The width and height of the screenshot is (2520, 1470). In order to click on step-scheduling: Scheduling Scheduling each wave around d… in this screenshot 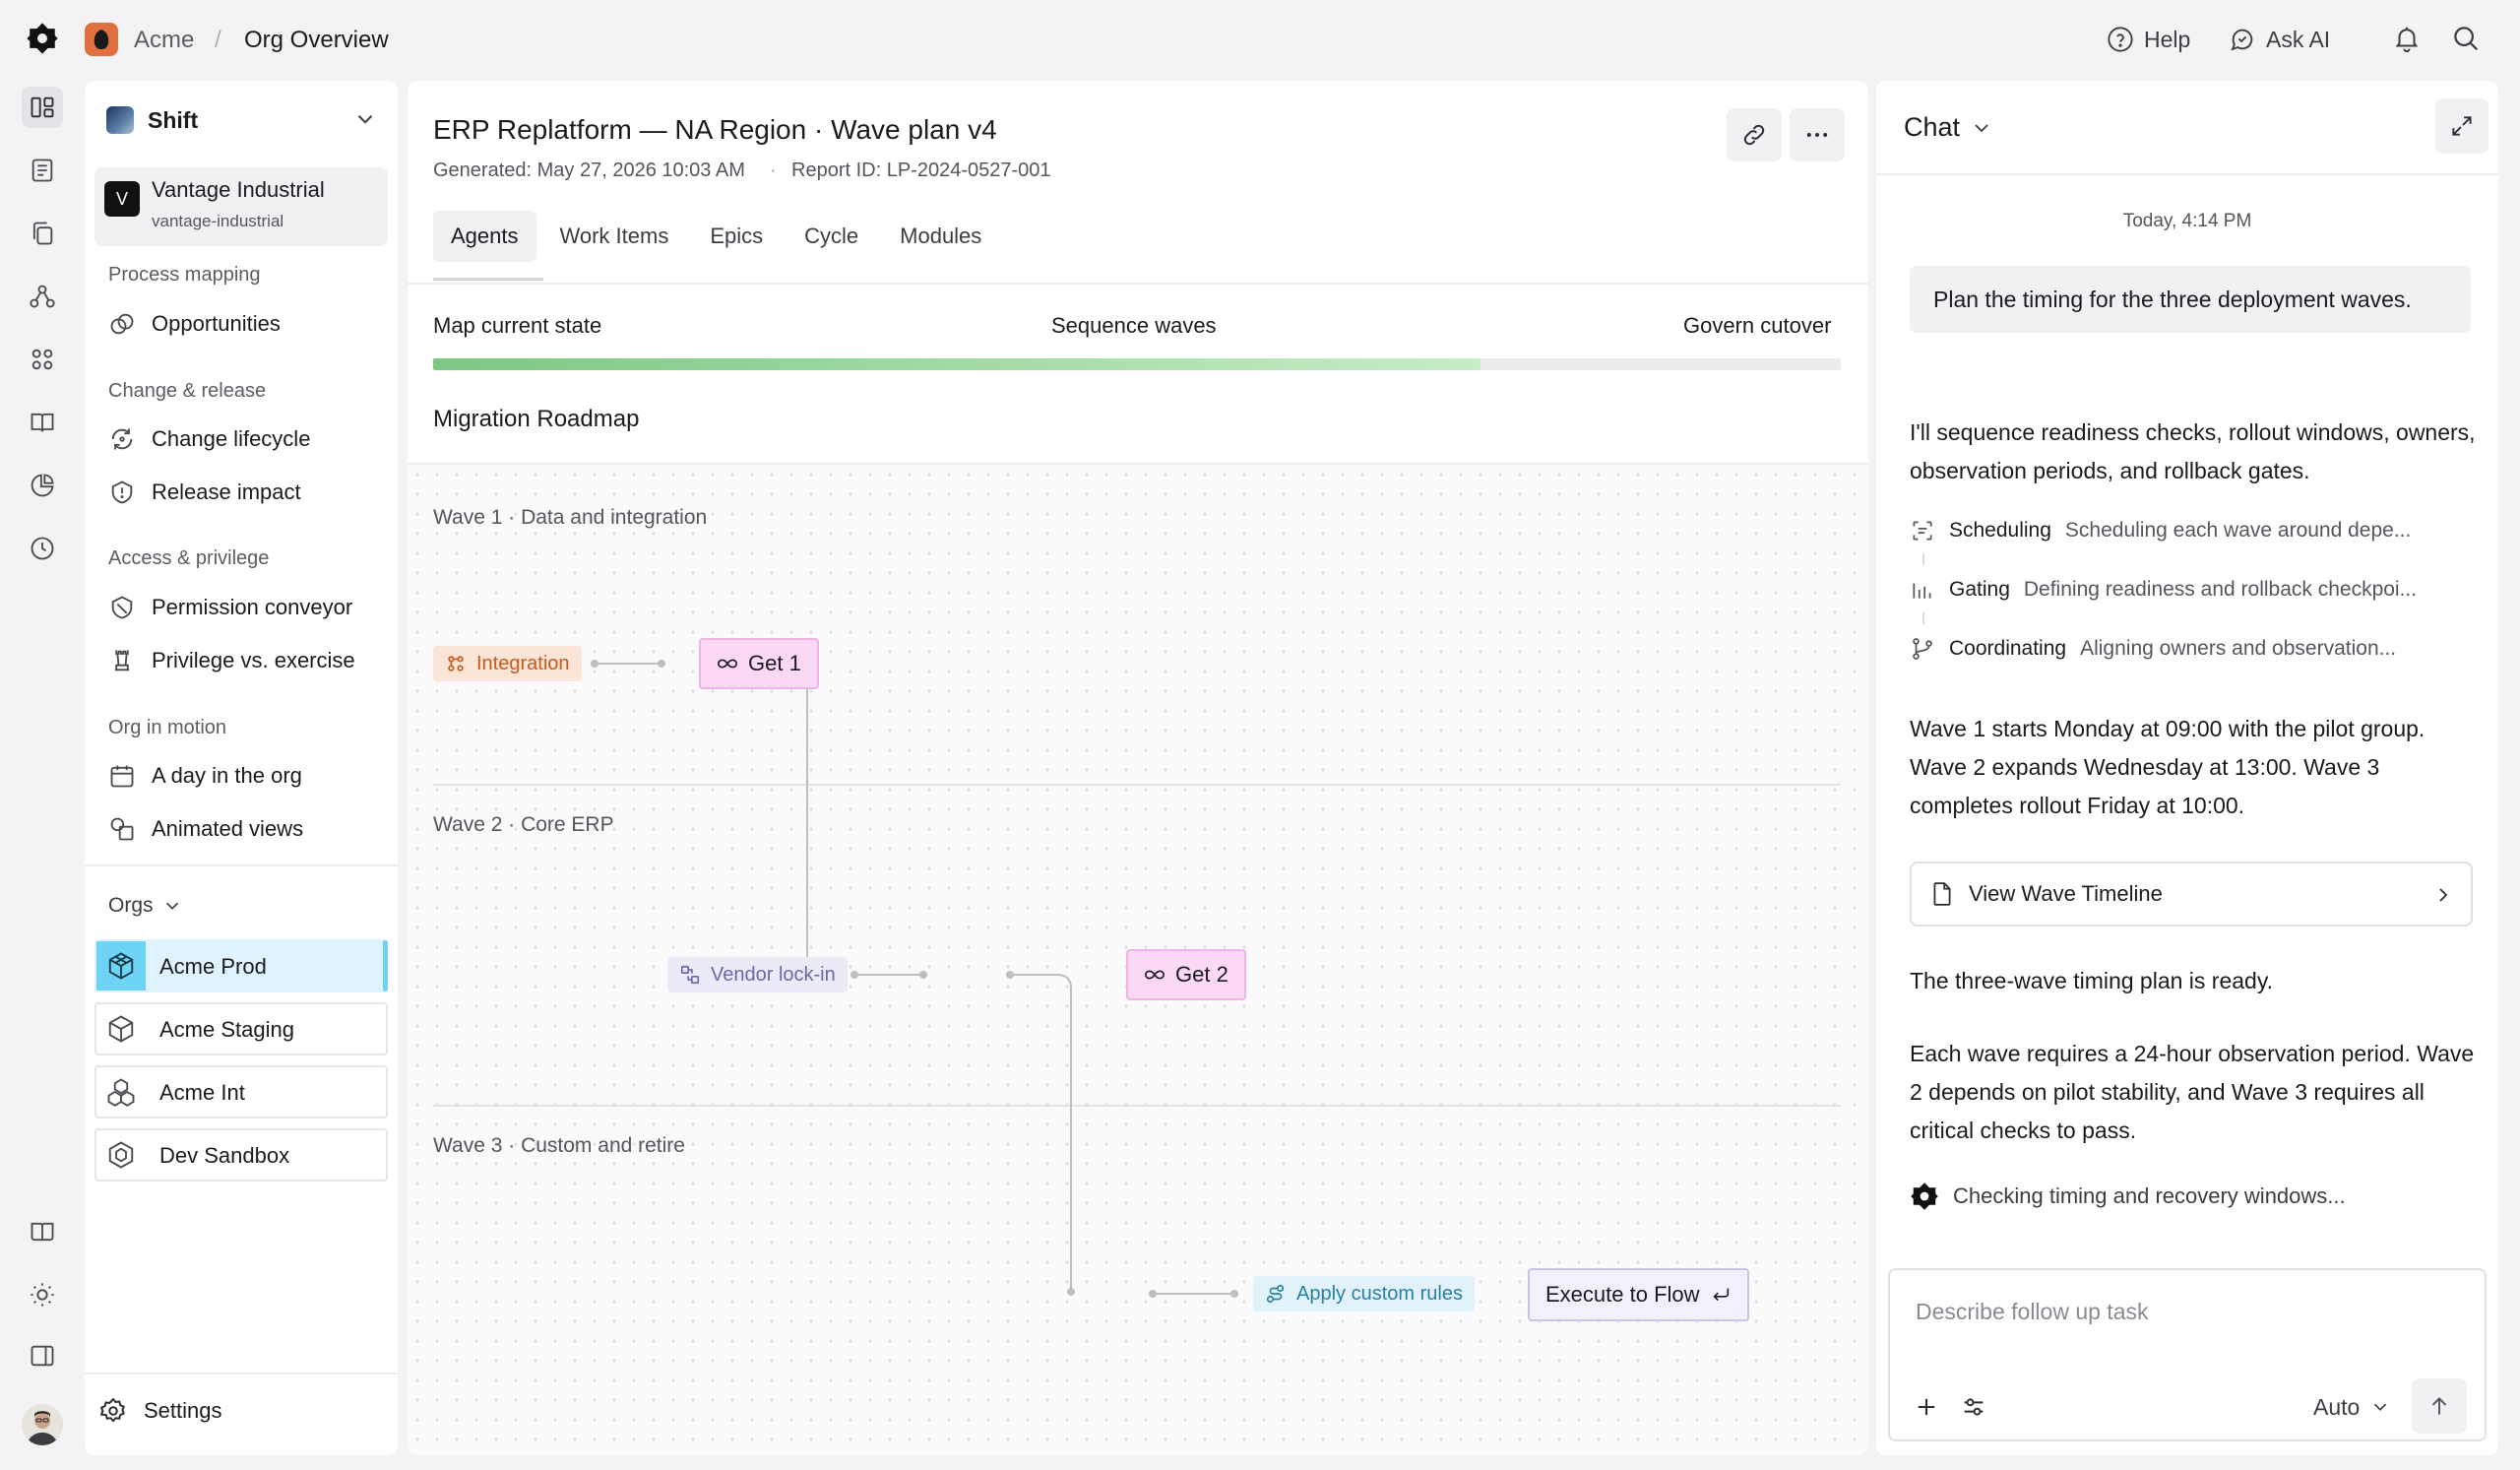, I will do `click(2195, 530)`.